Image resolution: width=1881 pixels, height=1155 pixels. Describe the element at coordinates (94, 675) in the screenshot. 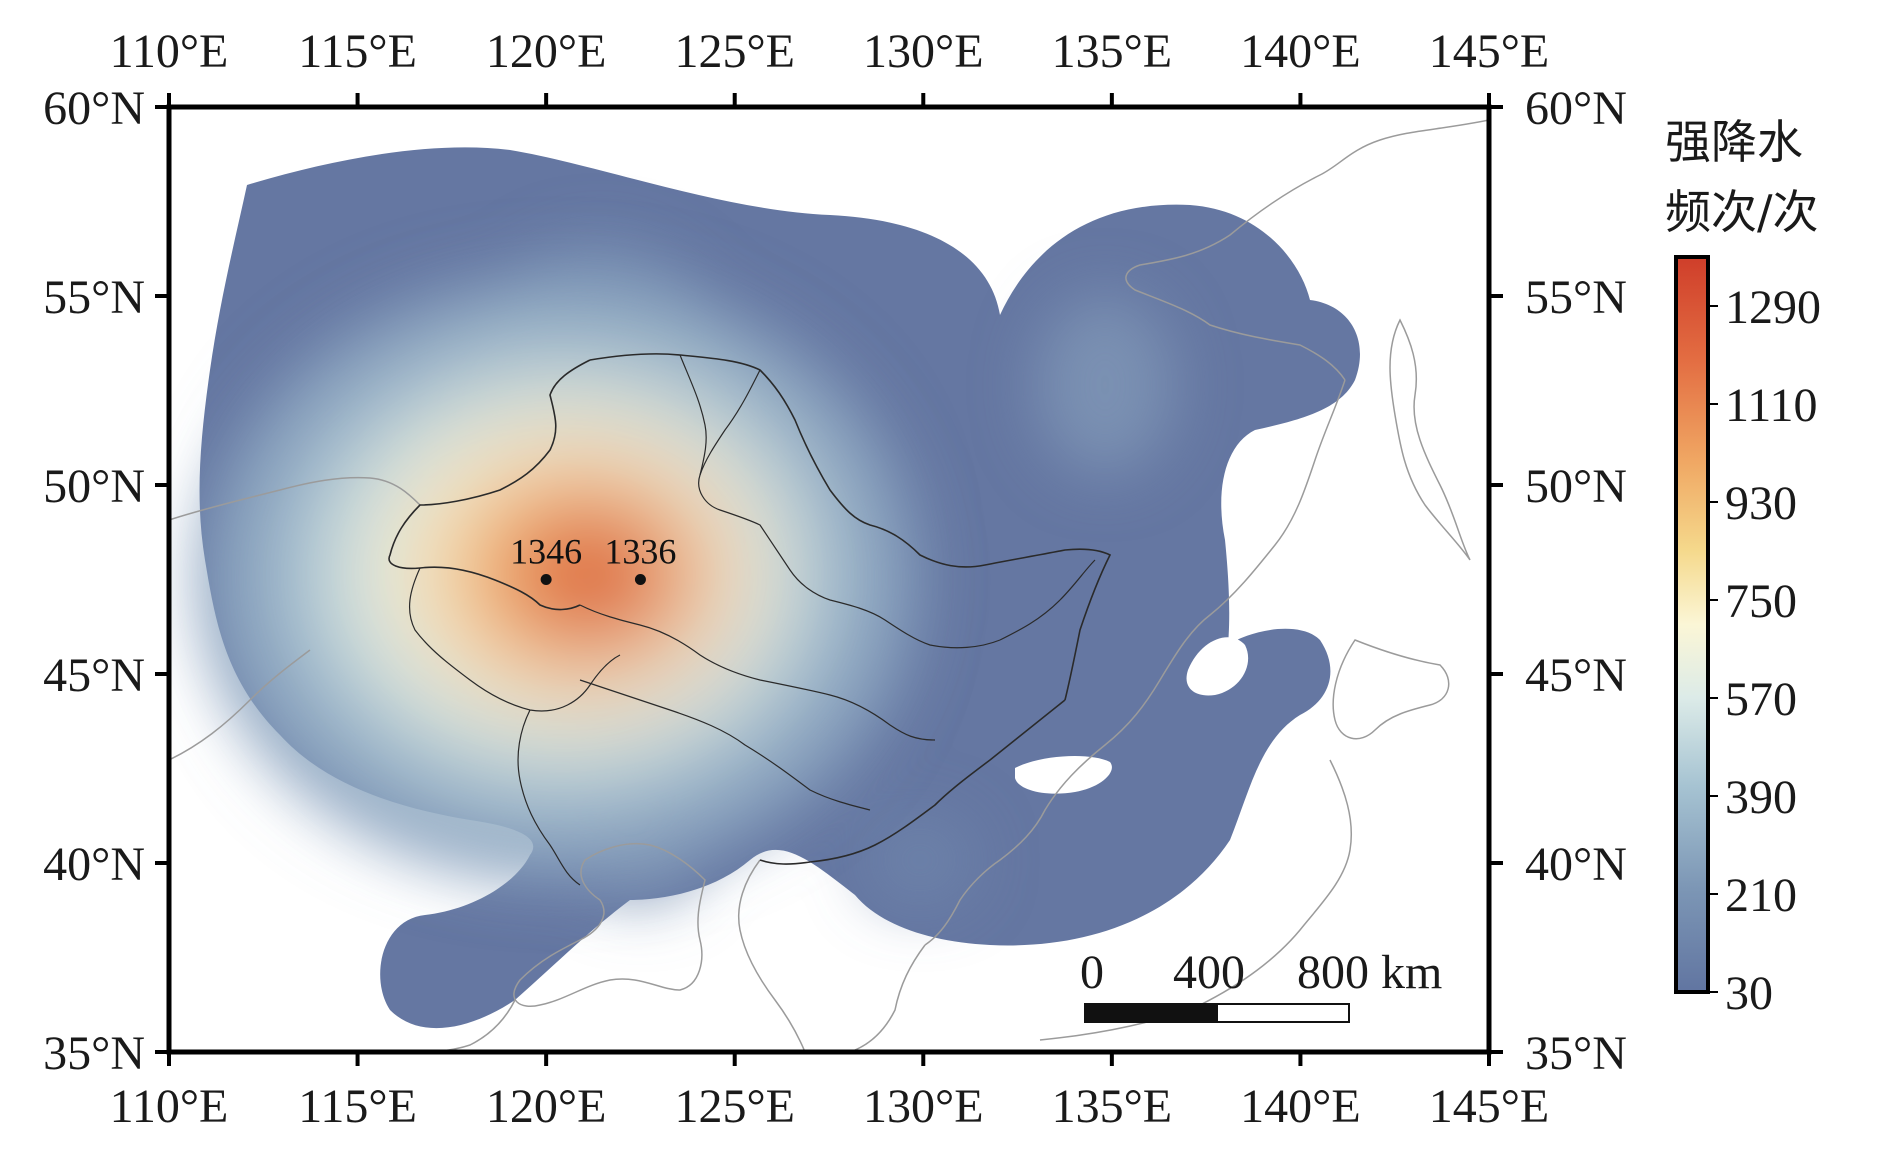

I see `lat-tick-label-left: 45°N` at that location.